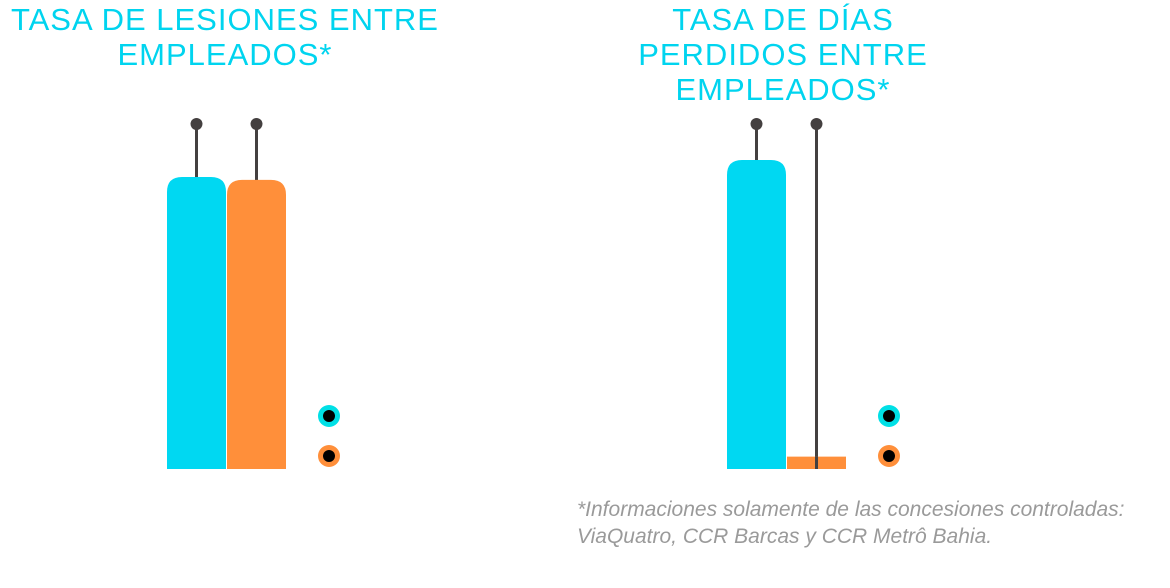  Describe the element at coordinates (225, 37) in the screenshot. I see `chart-title-injury-rate: TASA DE LESIONES ENTRE EMPLEADOS*` at that location.